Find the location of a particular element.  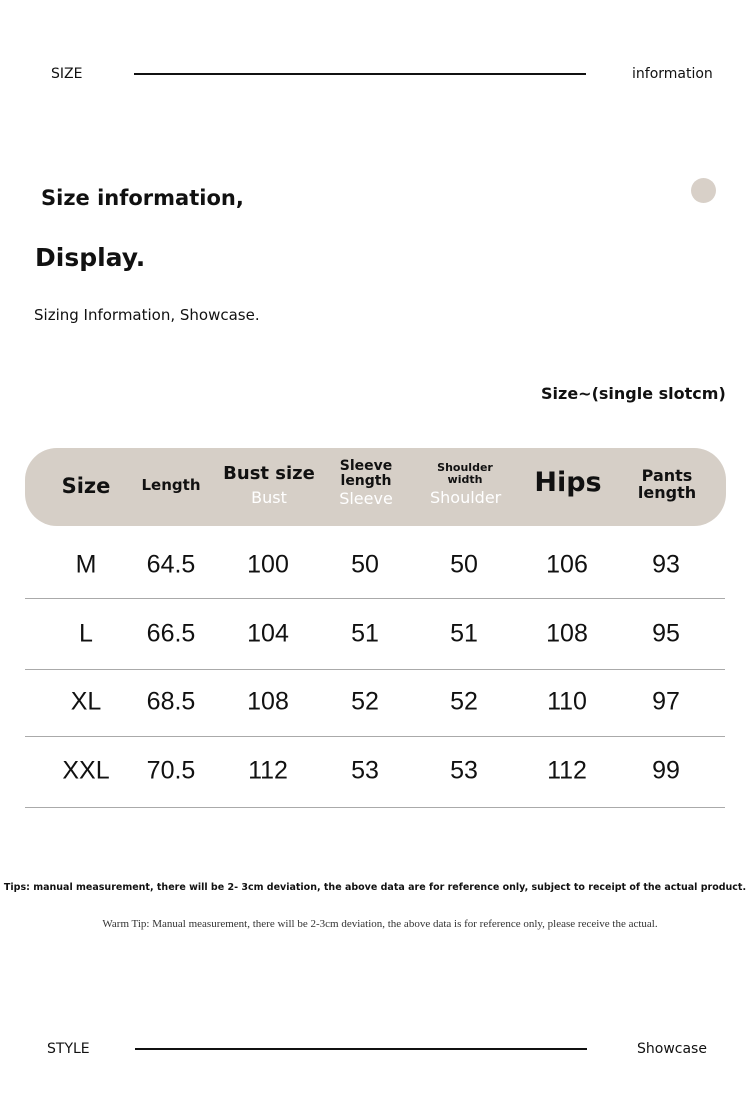

table-cell: 110 is located at coordinates (567, 701).